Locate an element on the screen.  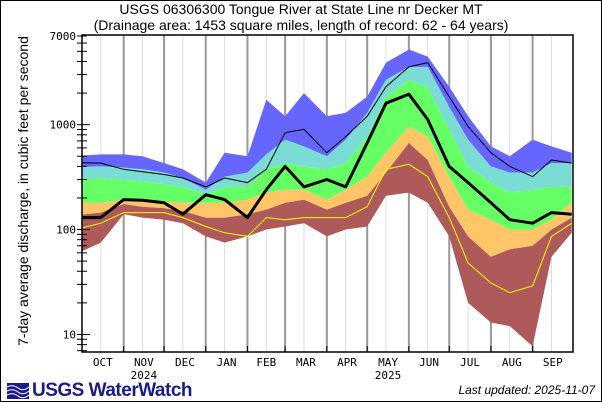
logo-text: USGS WaterWatch is located at coordinates (112, 390).